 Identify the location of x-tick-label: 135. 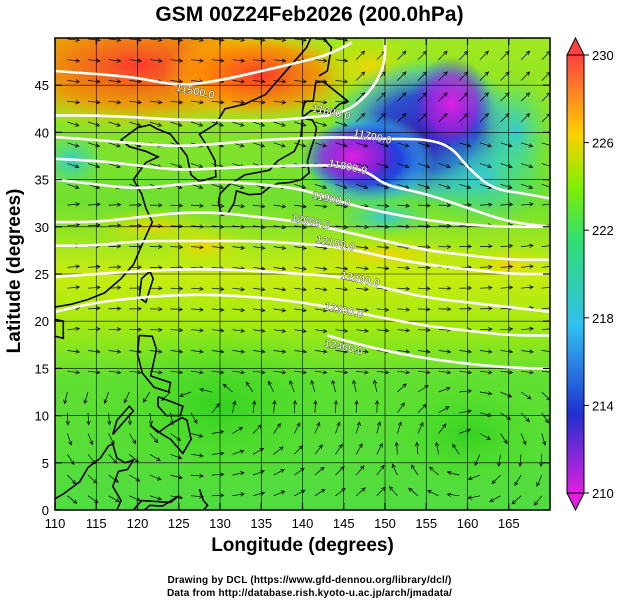
(261, 523).